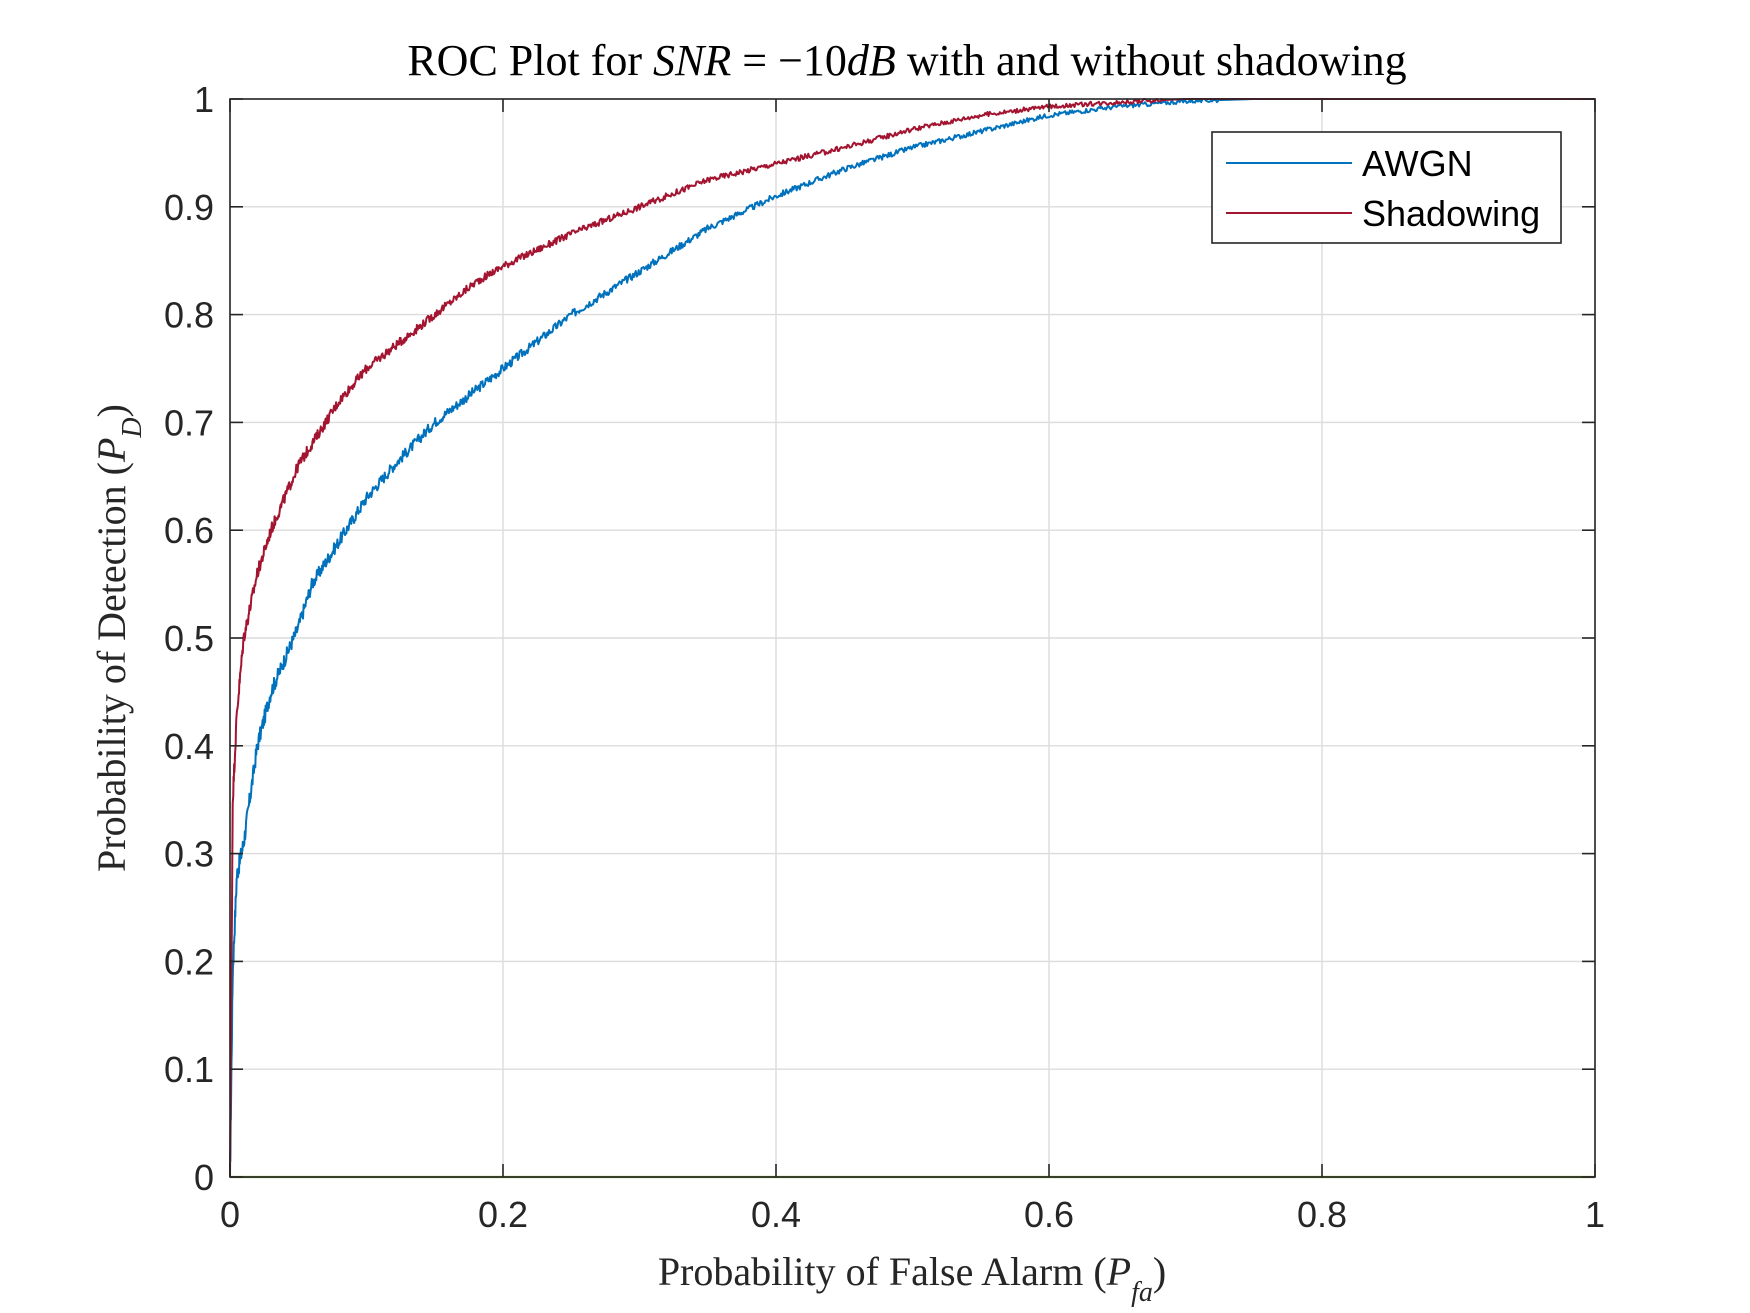 The image size is (1750, 1313). What do you see at coordinates (1322, 1214) in the screenshot?
I see `x-tick-label: 0.8` at bounding box center [1322, 1214].